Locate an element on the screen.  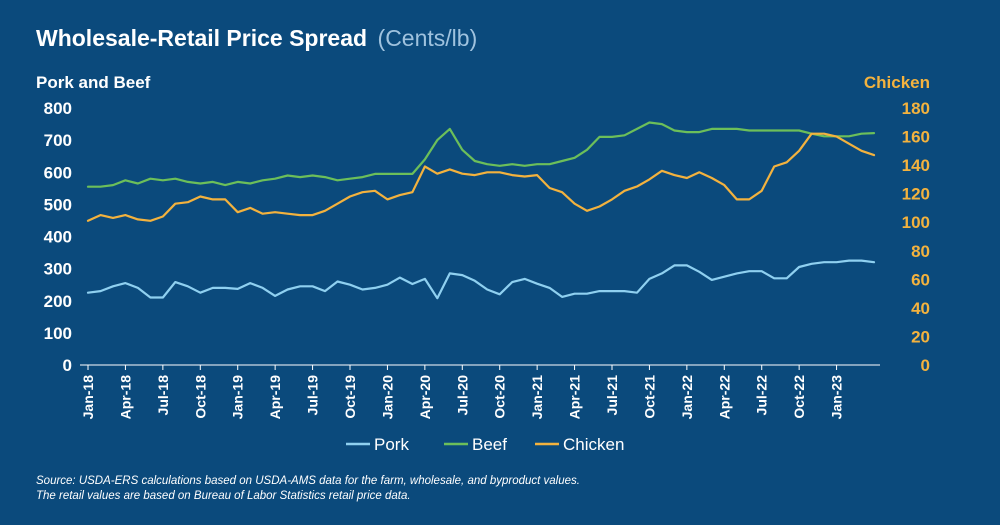
x-tick-label: Apr-19 is located at coordinates (275, 397).